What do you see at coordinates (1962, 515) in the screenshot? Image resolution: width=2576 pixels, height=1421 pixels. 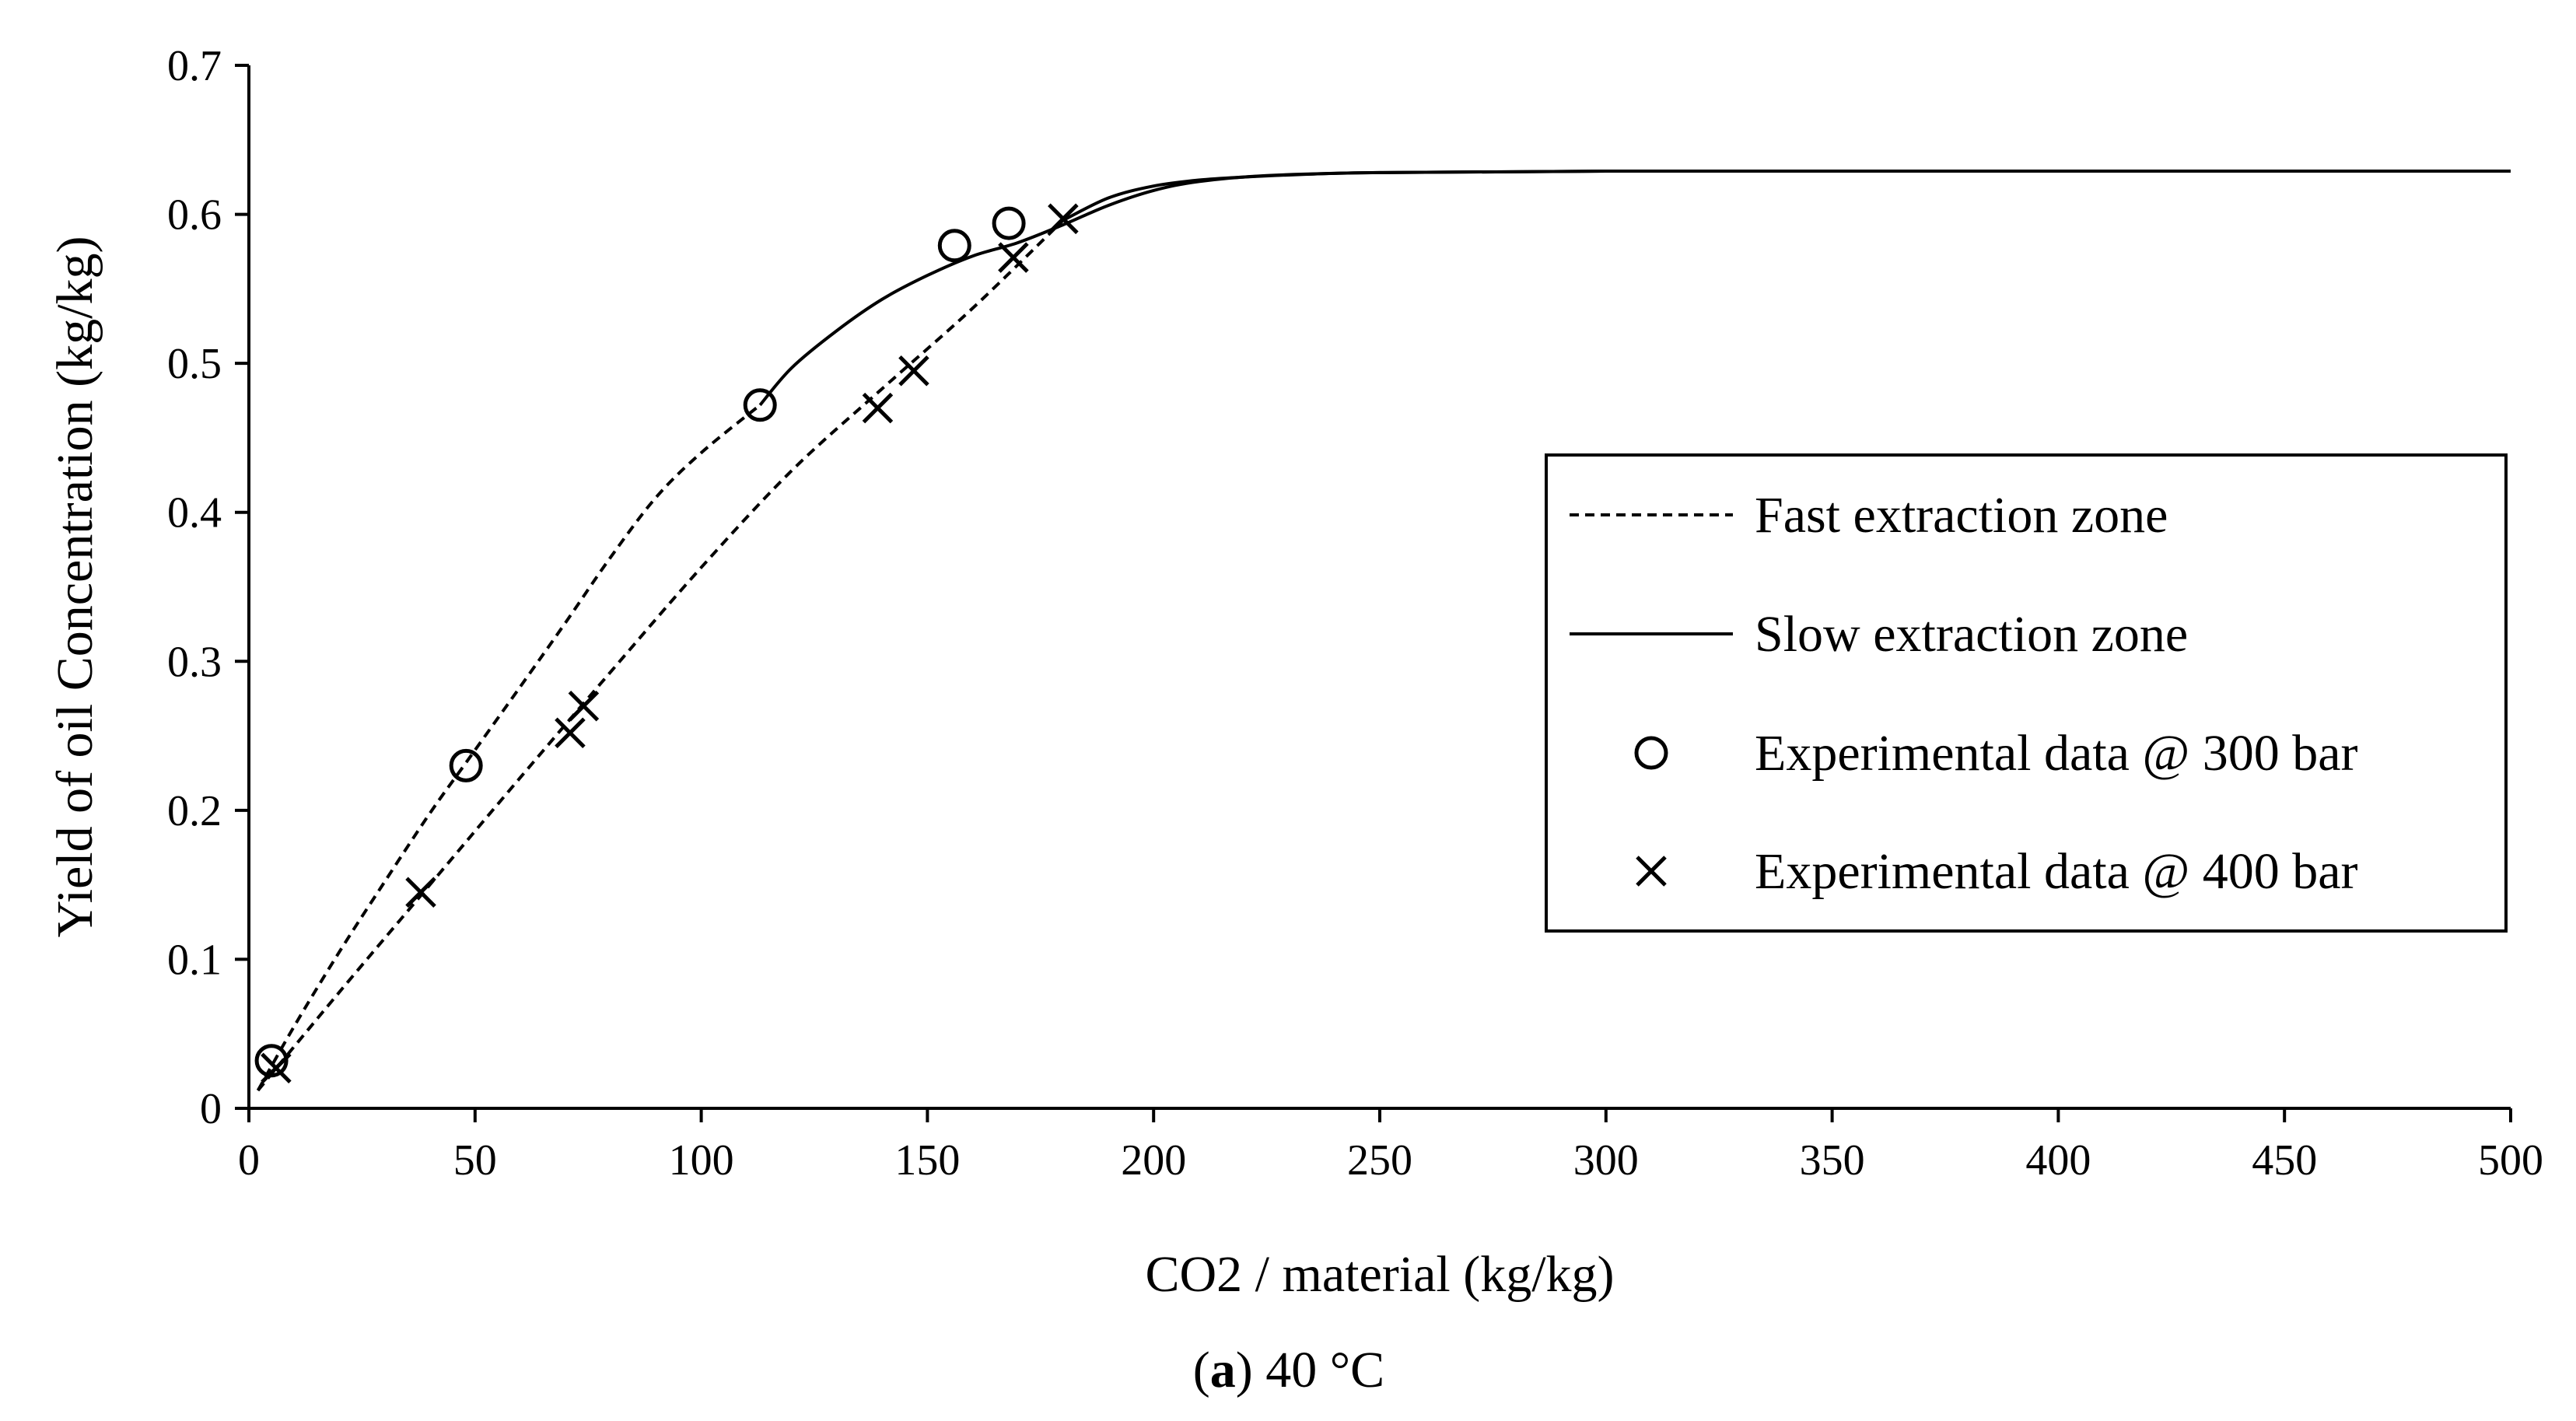 I see `legend-label: Fast extraction zone` at bounding box center [1962, 515].